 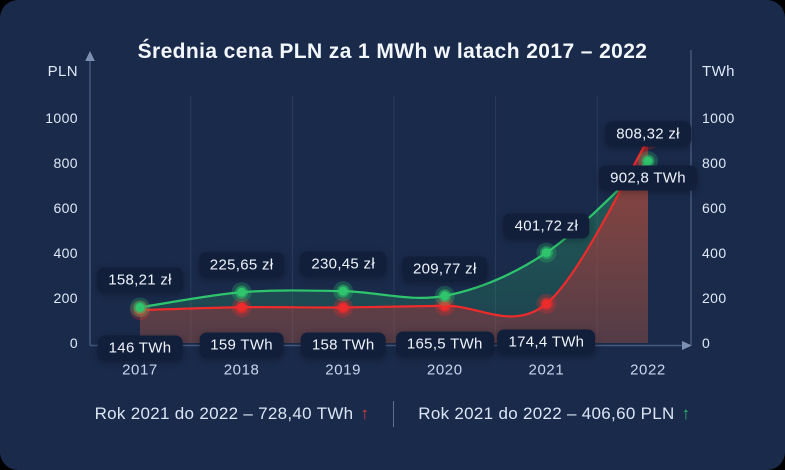 I want to click on up-arrow-green-icon: ↑, so click(x=686, y=413).